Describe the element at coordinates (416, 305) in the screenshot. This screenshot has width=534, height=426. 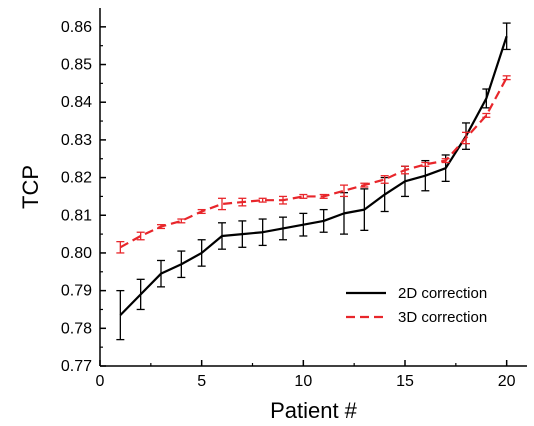
I see `legend: 2D correction 3D correction` at that location.